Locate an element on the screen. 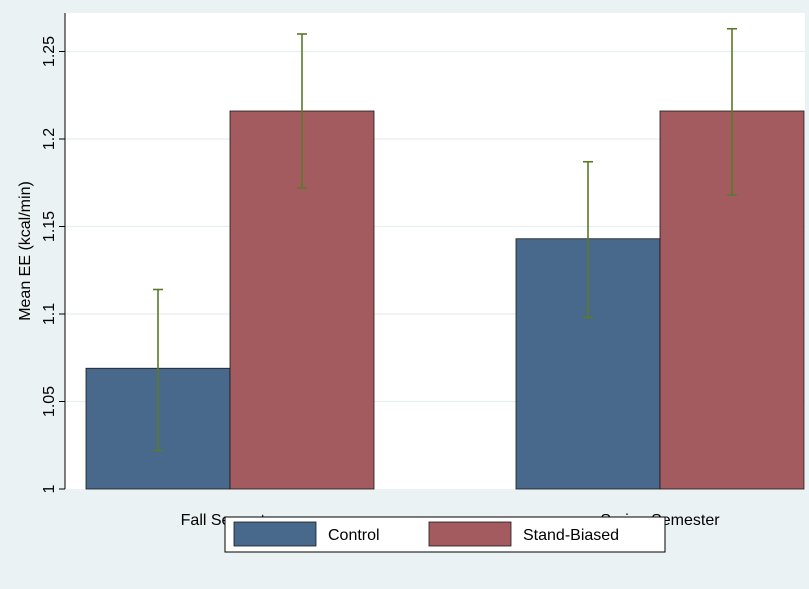 Image resolution: width=809 pixels, height=589 pixels. legend: Control Stand-Biased is located at coordinates (445, 534).